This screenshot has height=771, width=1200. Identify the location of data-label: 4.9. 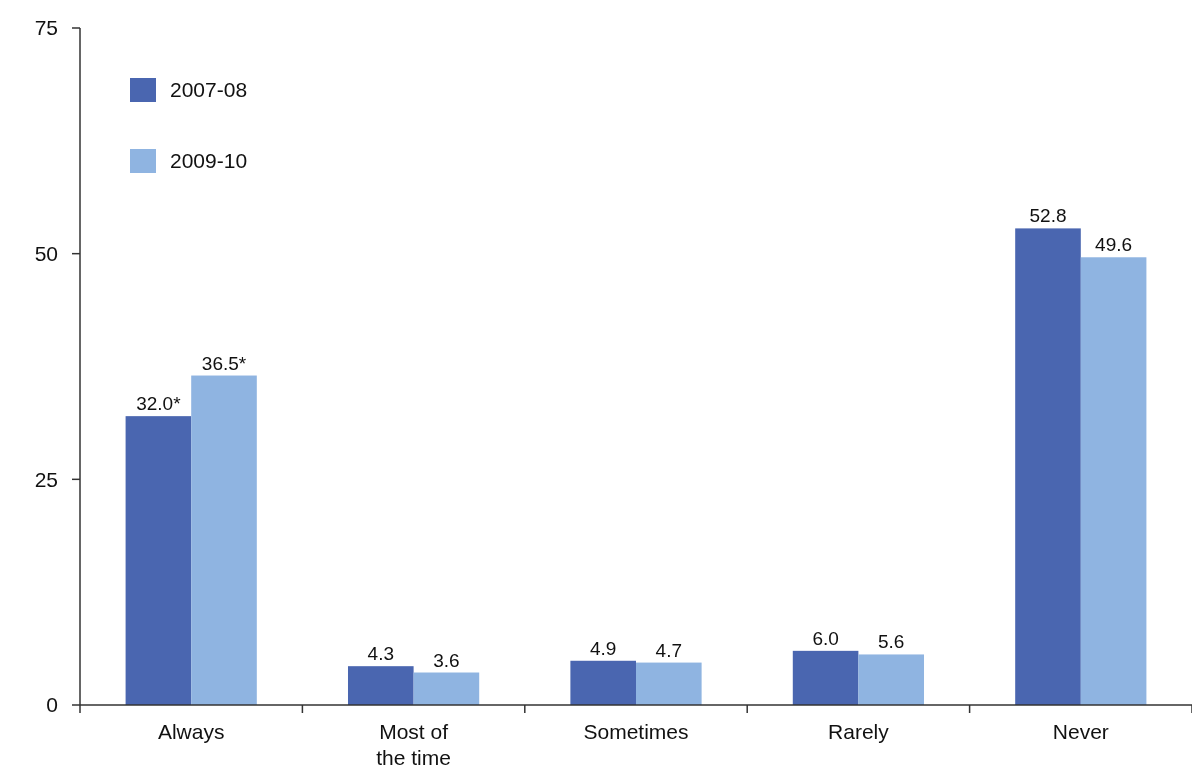
(603, 648).